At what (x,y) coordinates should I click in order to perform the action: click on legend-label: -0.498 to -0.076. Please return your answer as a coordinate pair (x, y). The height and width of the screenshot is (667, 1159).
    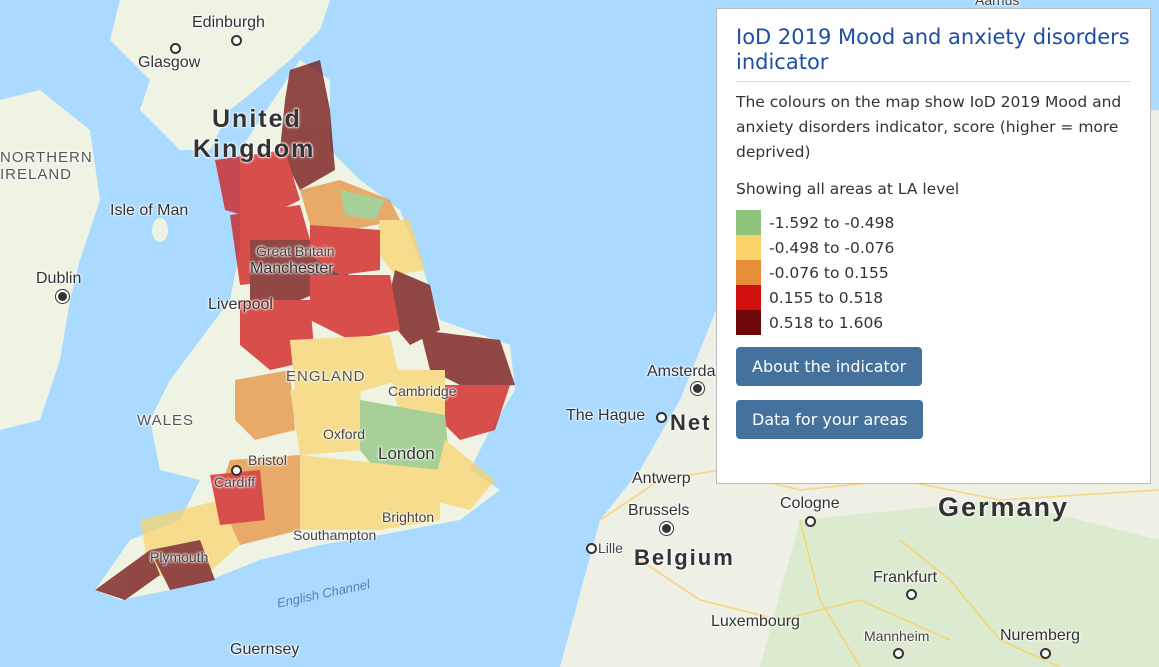
    Looking at the image, I should click on (832, 247).